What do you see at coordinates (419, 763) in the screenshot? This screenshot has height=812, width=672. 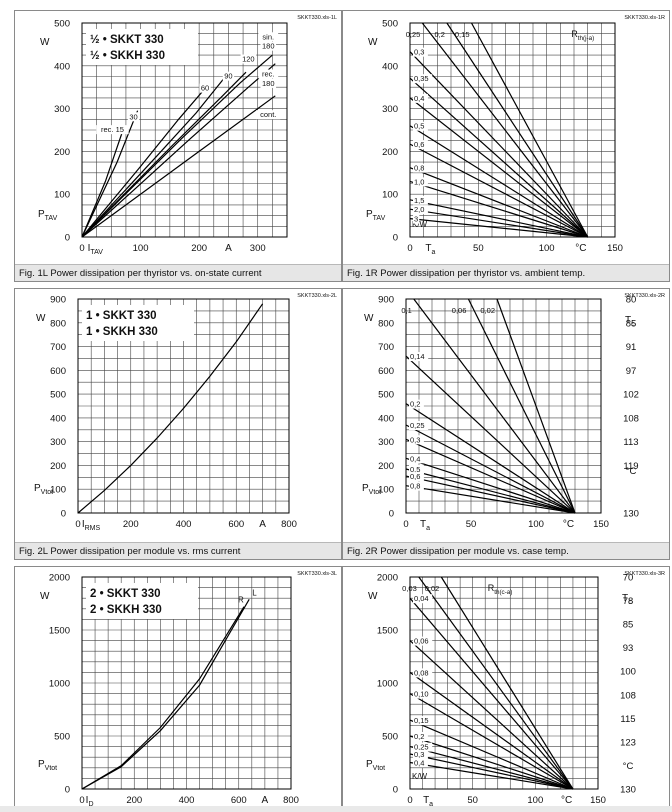 I see `series-label: 0,4` at bounding box center [419, 763].